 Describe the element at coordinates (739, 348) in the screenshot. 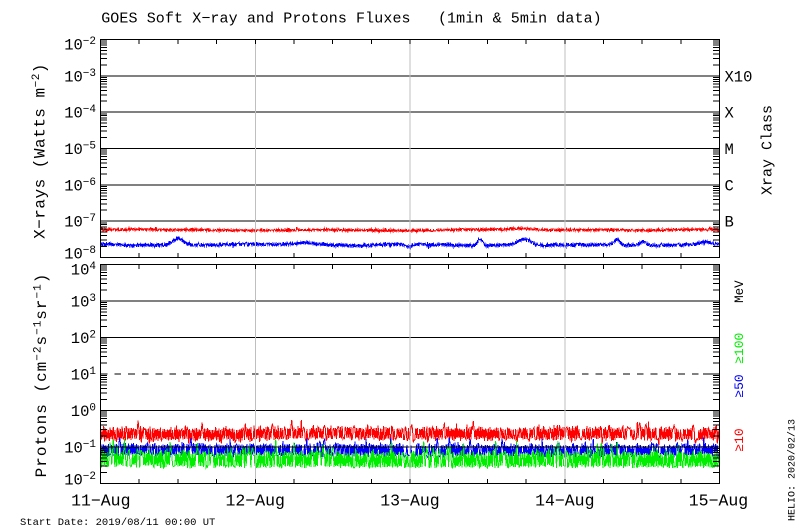

I see `svg-text: ≥100` at that location.